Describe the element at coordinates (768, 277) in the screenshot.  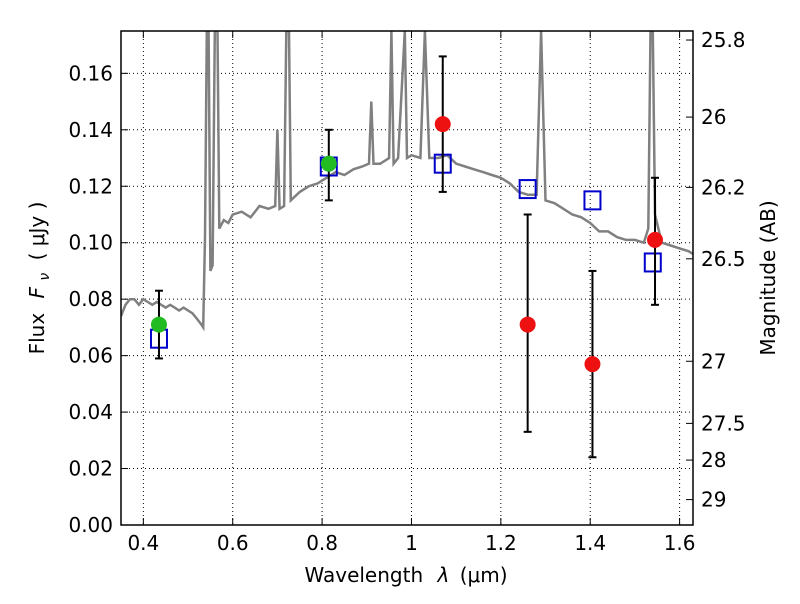
I see `y2-axis-label: Magnitude (AB)` at that location.